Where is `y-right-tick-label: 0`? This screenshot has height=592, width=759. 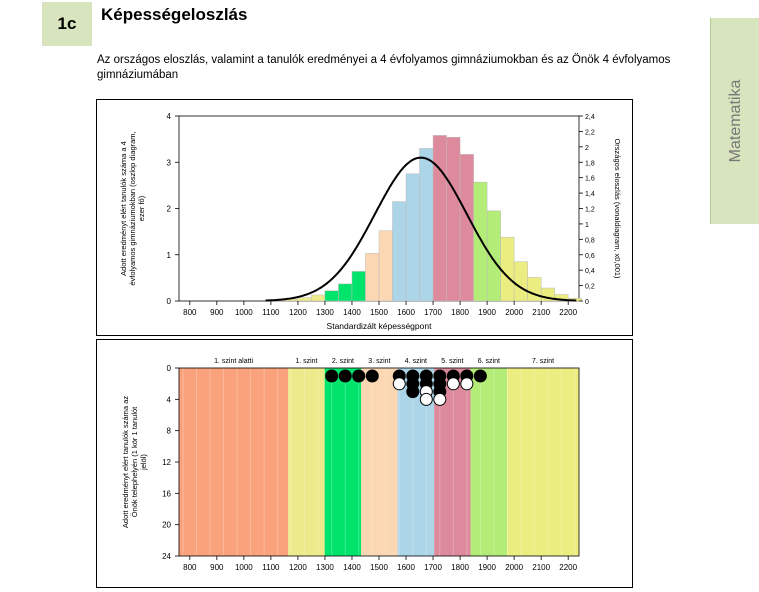
y-right-tick-label: 0 is located at coordinates (587, 302).